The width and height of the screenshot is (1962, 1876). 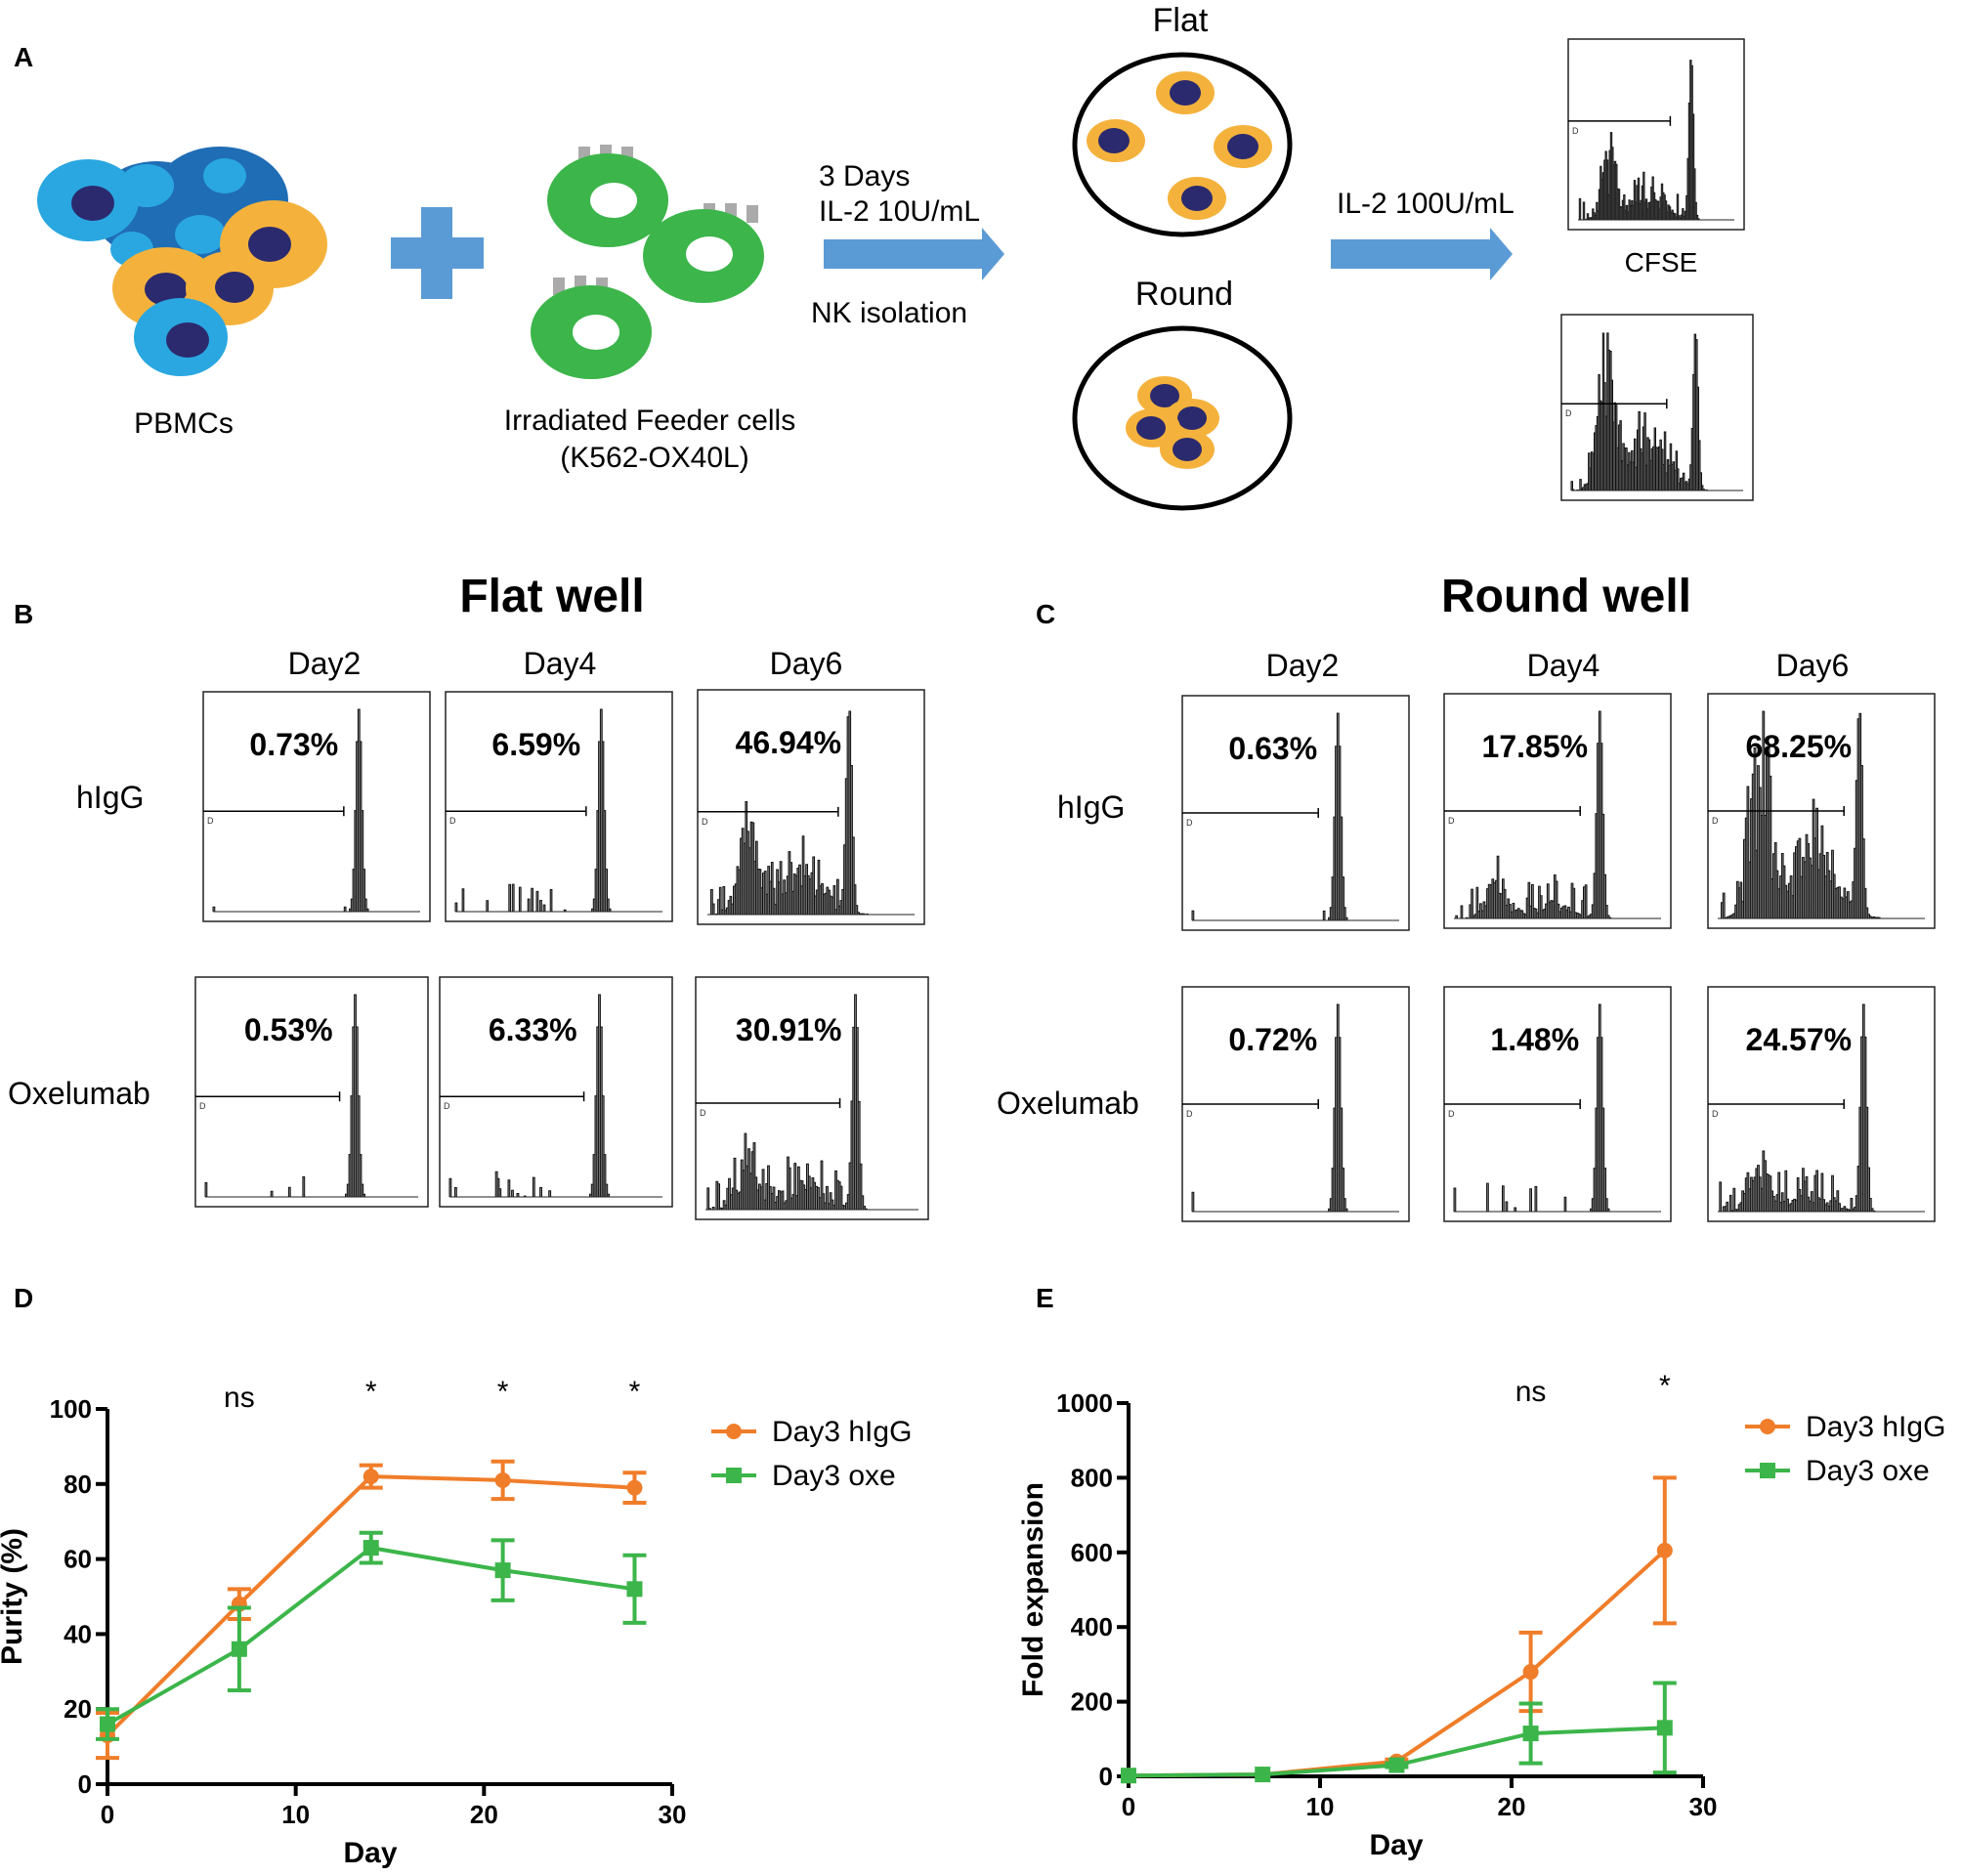 What do you see at coordinates (552, 596) in the screenshot?
I see `flat-well-title: Flat well` at bounding box center [552, 596].